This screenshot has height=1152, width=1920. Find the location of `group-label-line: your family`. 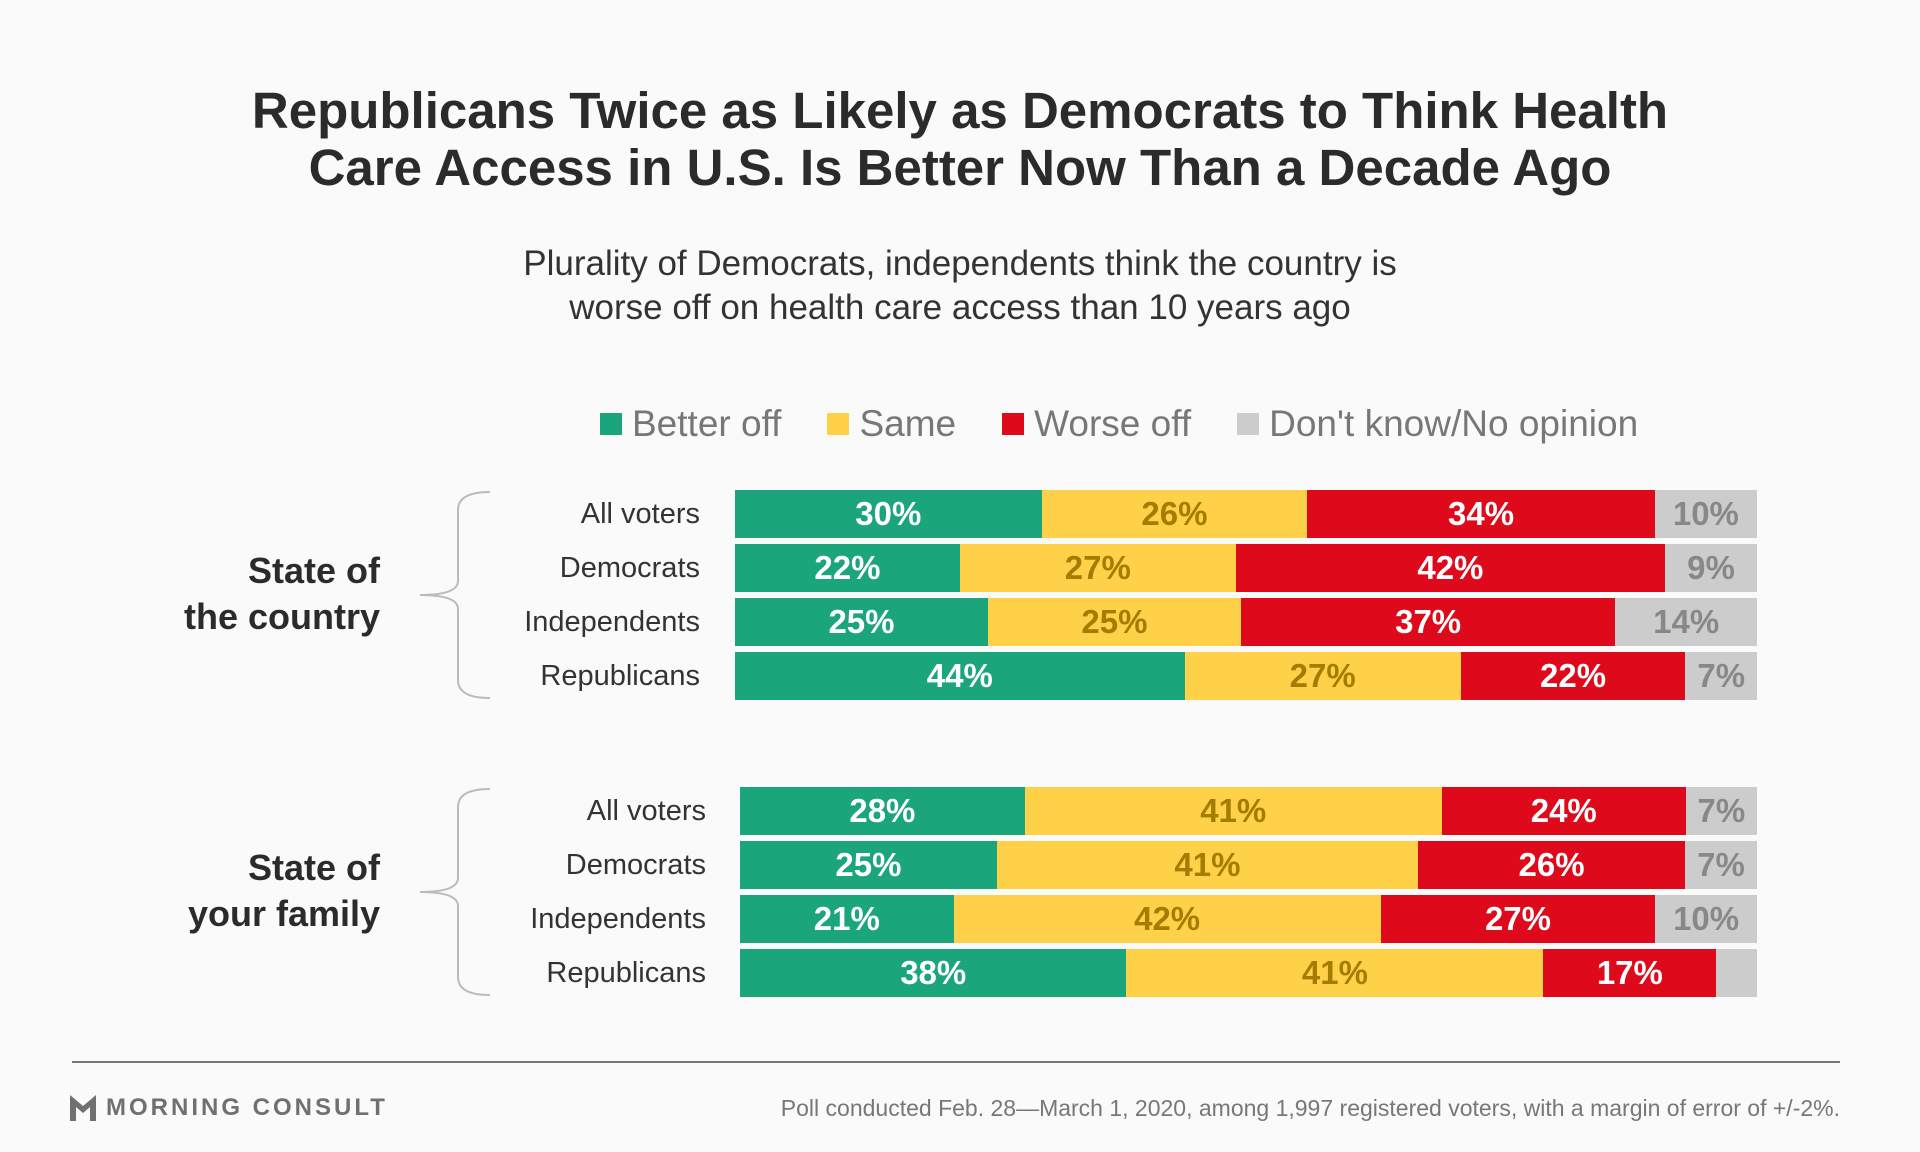

group-label-line: your family is located at coordinates (283, 913).